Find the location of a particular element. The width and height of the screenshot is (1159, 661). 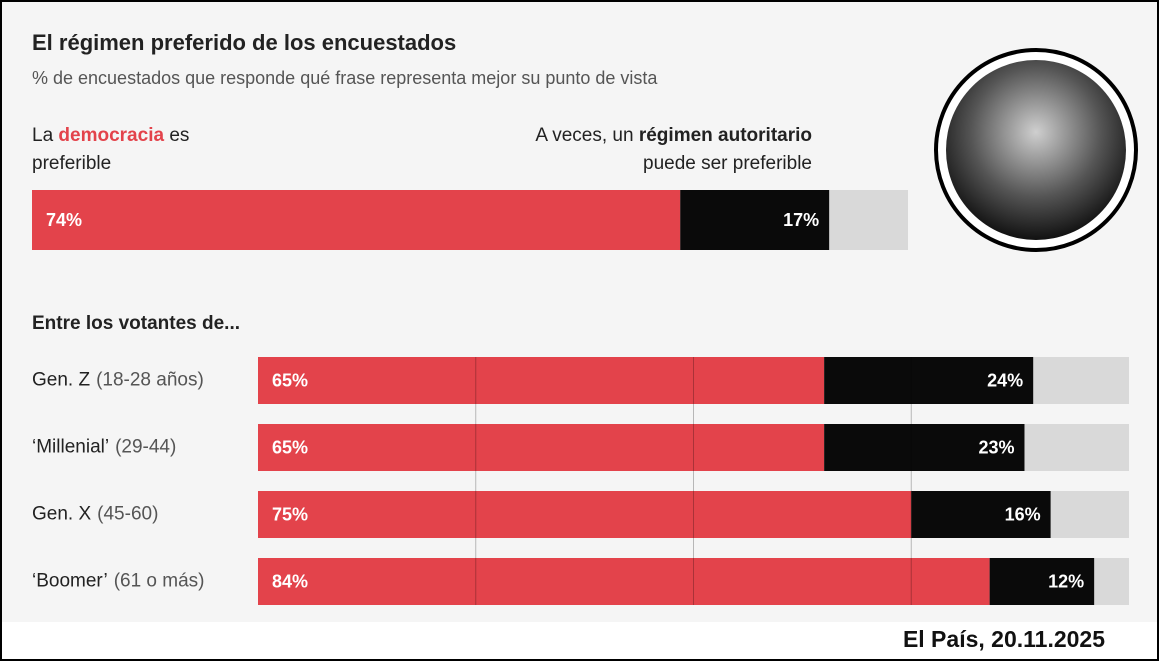

legend-text: preferible is located at coordinates (72, 163).